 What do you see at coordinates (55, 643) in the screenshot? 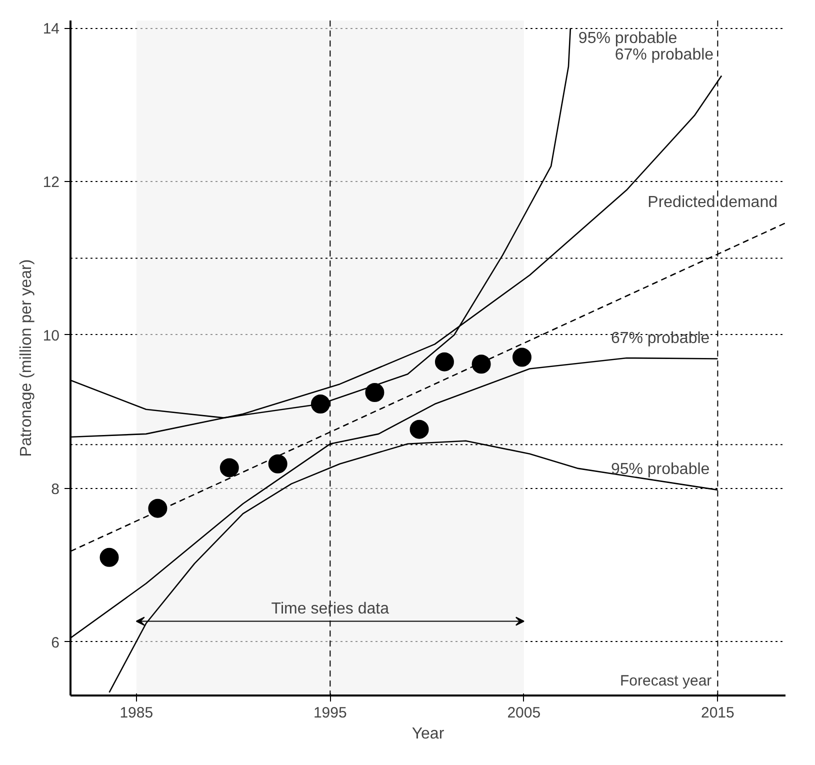
I see `y-tick-label: 6` at bounding box center [55, 643].